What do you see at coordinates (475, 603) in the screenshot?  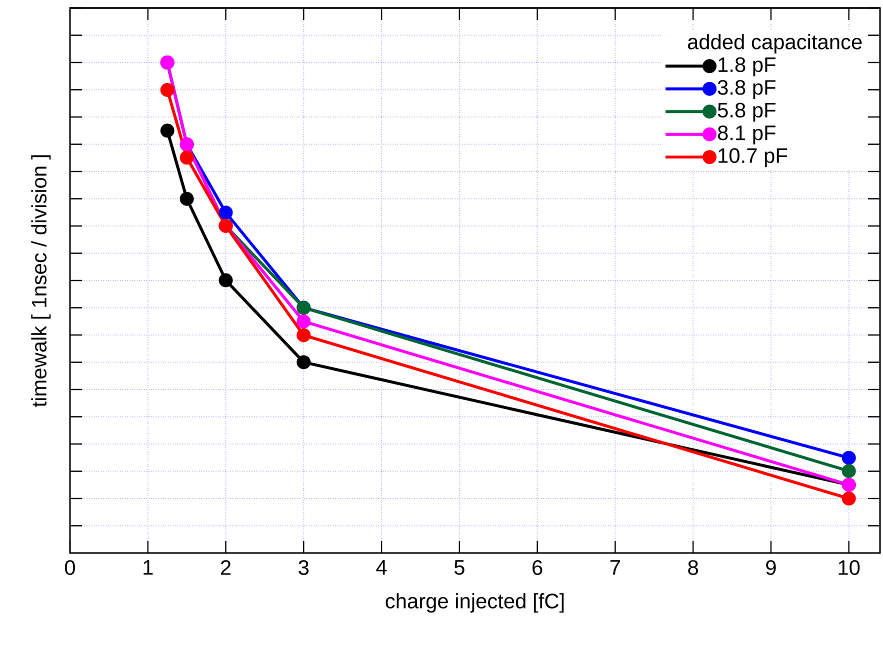 I see `x-axis-title: charge injected [fC]` at bounding box center [475, 603].